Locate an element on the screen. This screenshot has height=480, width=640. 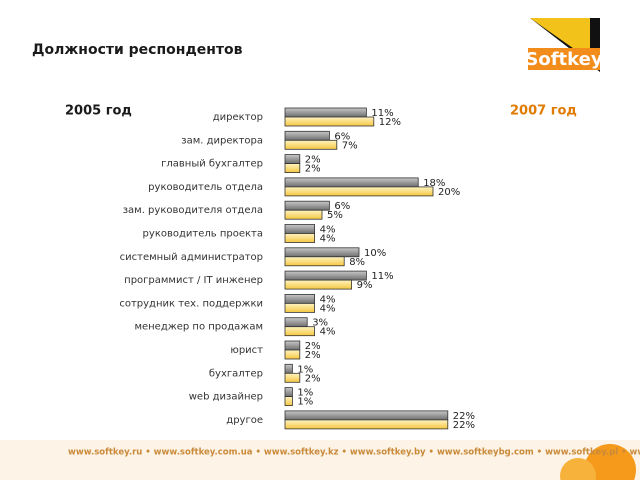
value-label: 18% is located at coordinates (434, 183).